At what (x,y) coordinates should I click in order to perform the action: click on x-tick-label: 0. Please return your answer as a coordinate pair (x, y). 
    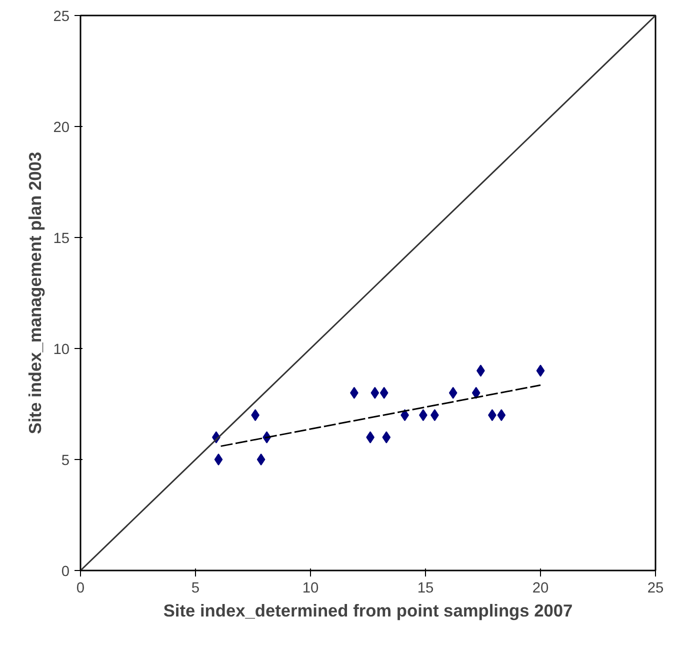
    Looking at the image, I should click on (80, 588).